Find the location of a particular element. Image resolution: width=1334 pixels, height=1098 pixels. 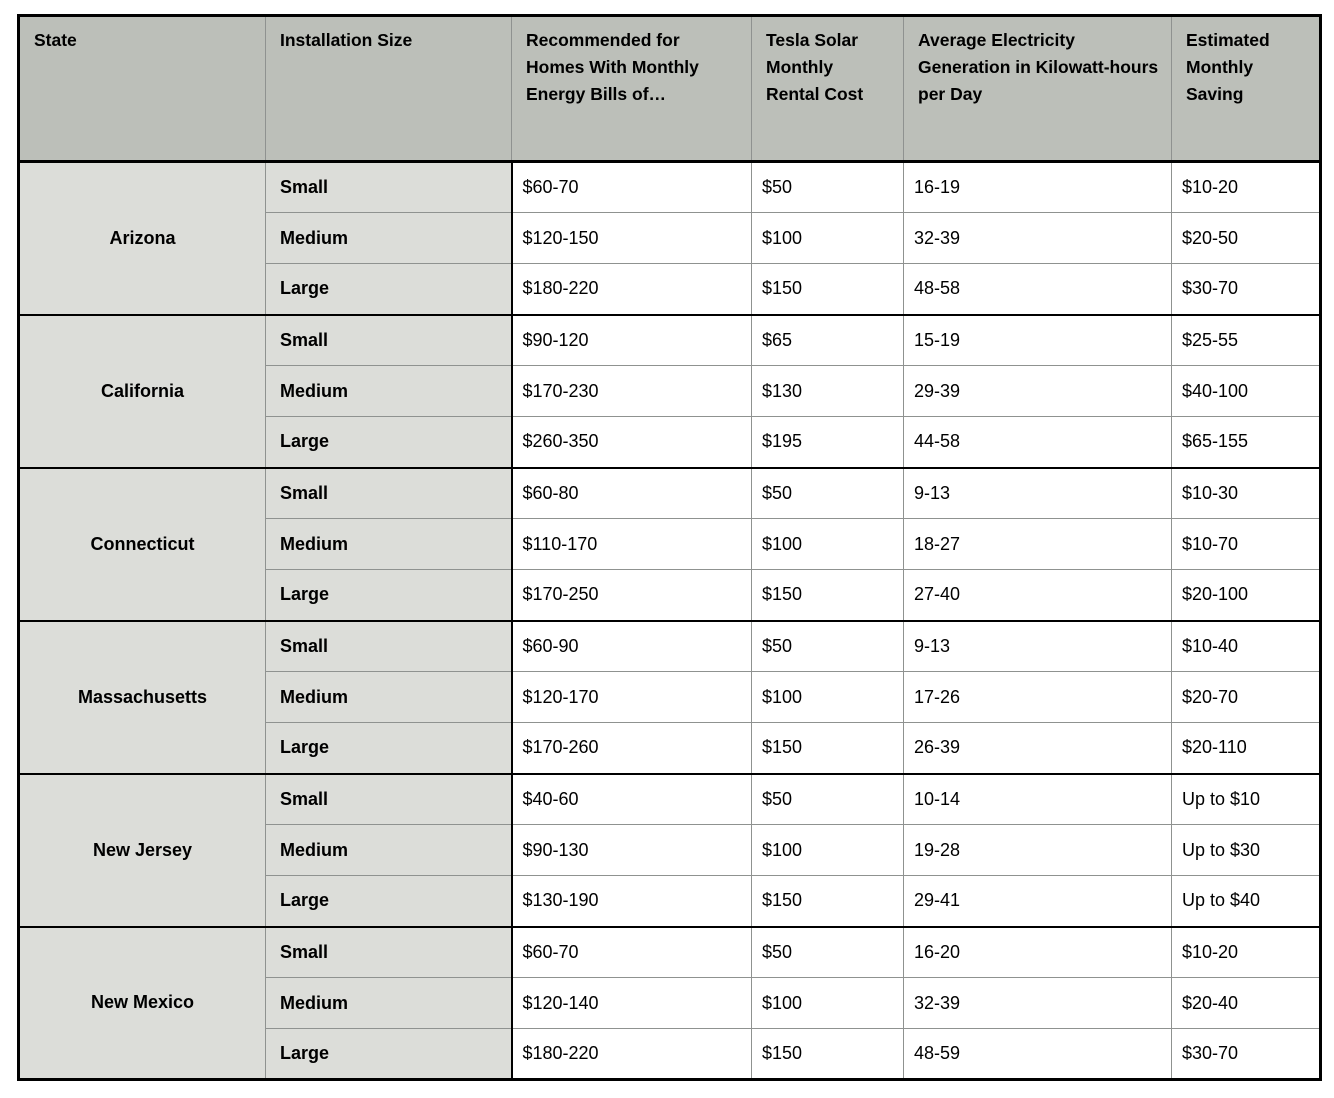

bills-cell: $110-170 is located at coordinates (631, 544).